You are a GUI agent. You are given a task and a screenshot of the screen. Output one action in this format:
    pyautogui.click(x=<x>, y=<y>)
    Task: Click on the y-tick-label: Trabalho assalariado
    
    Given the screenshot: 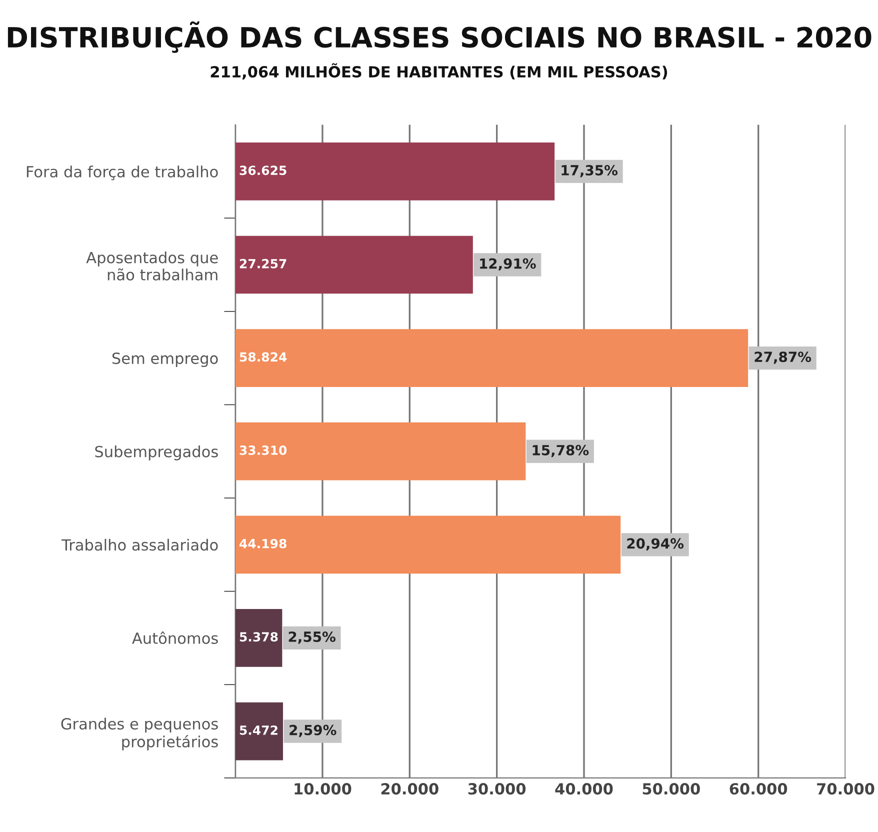 What is the action you would take?
    pyautogui.click(x=139, y=544)
    